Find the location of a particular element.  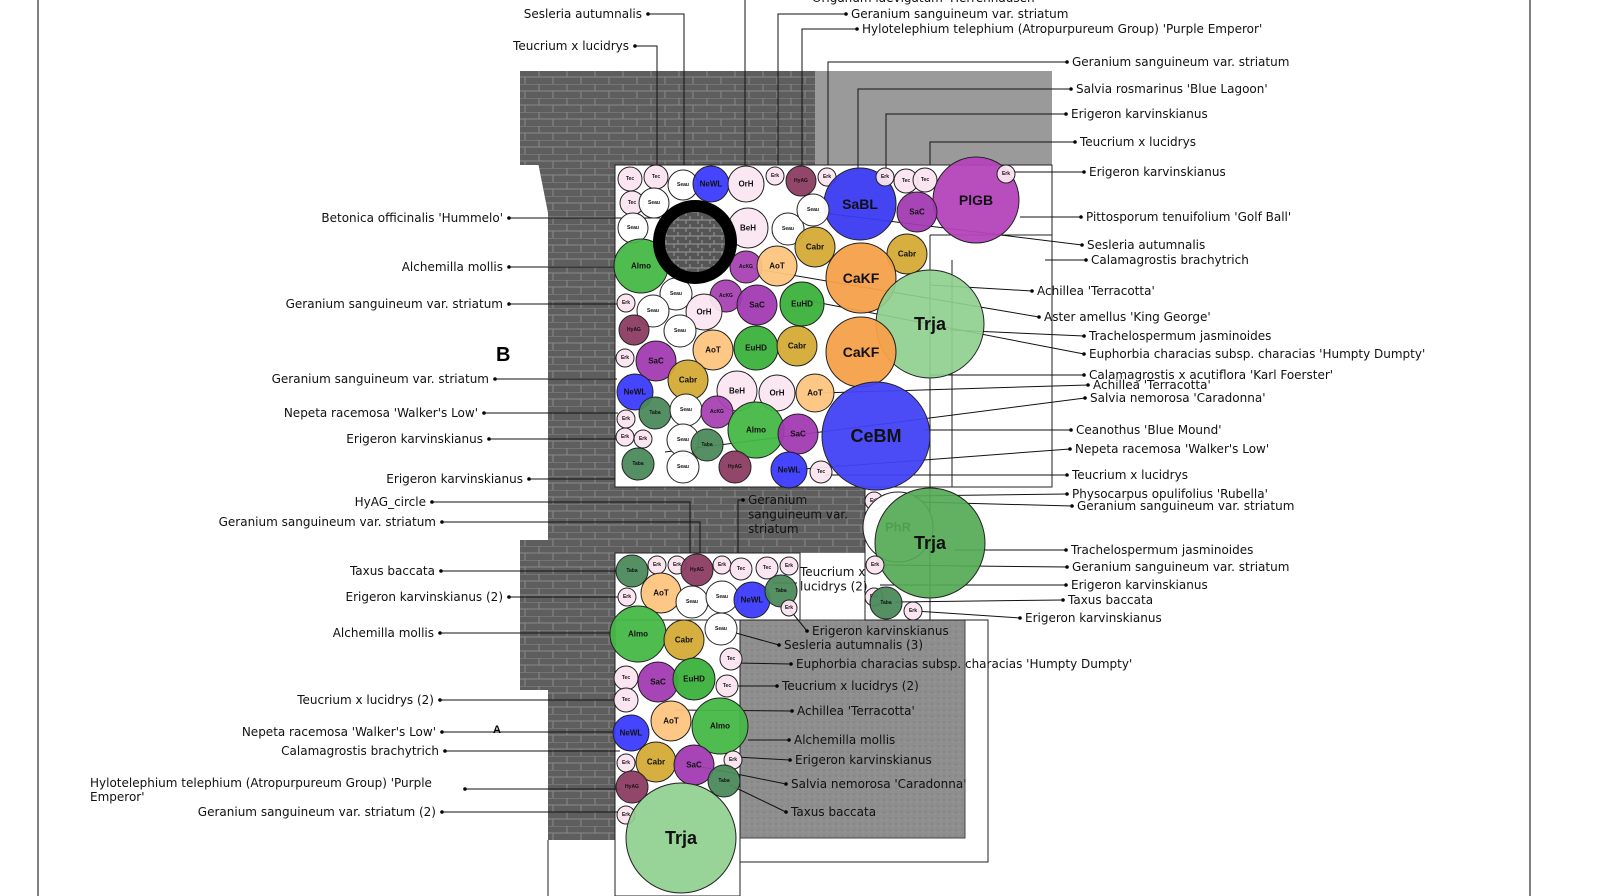

plant-code: SaC is located at coordinates (757, 305).